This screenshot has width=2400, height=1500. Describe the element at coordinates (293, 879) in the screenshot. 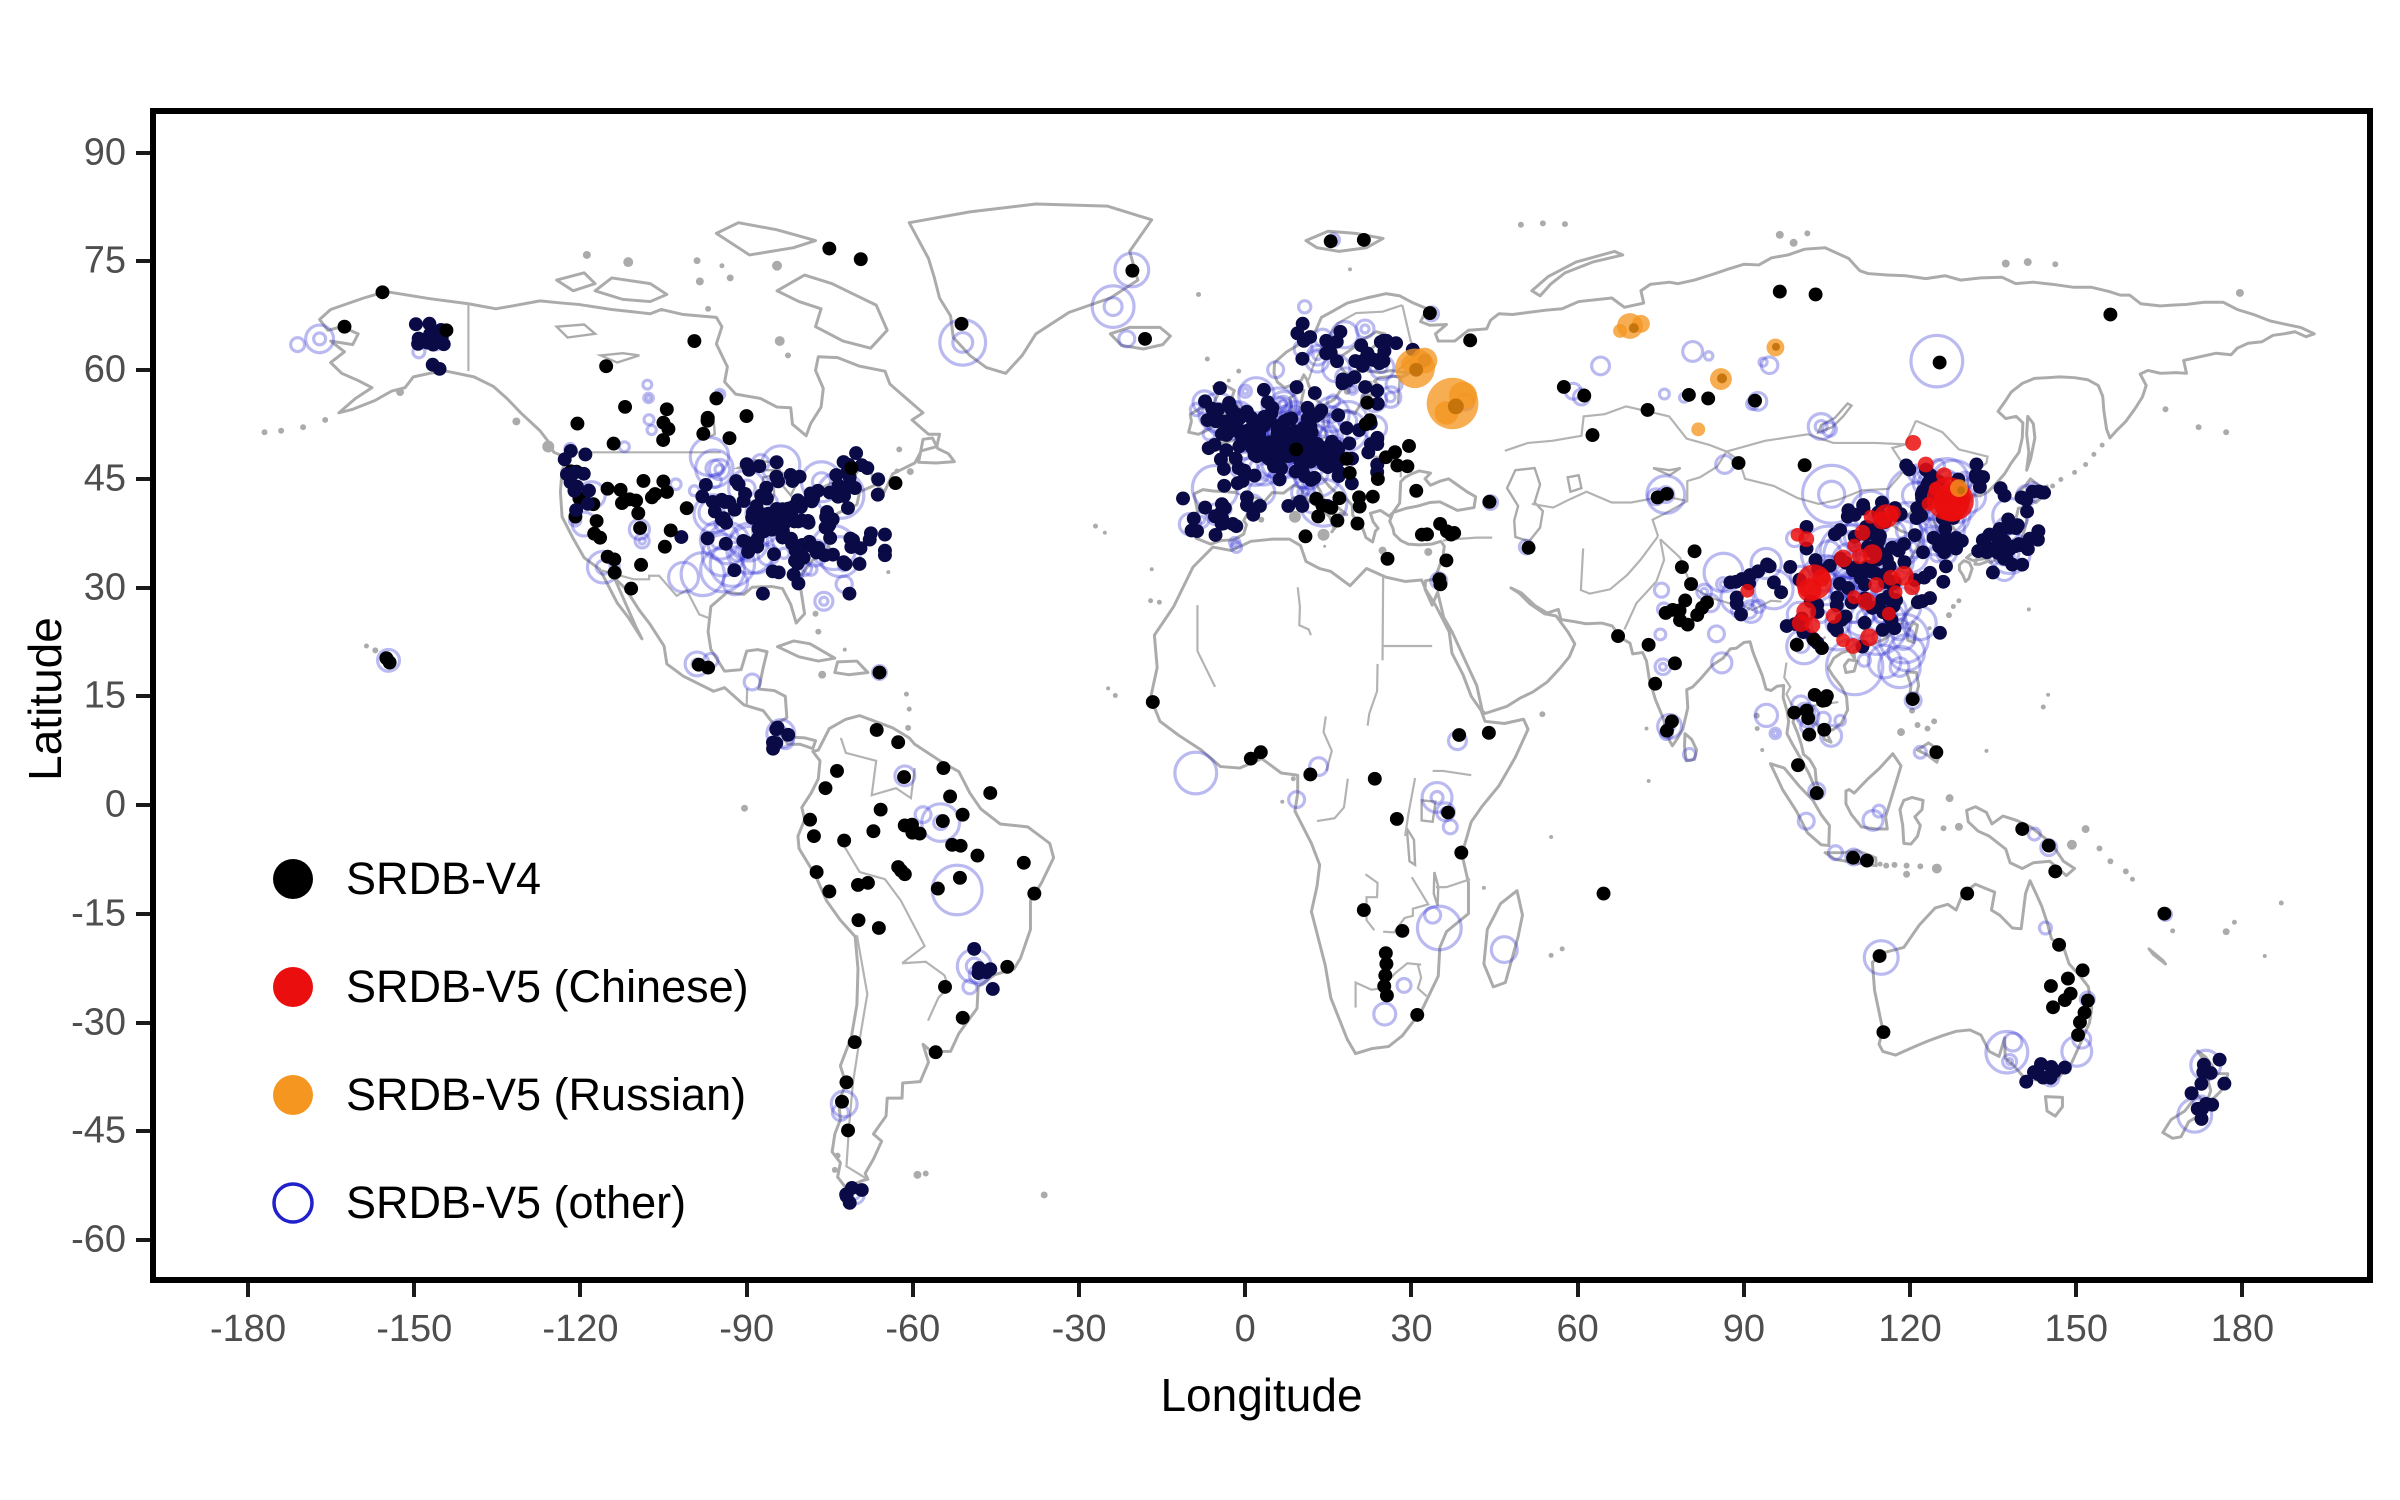

I see `legend-marker` at that location.